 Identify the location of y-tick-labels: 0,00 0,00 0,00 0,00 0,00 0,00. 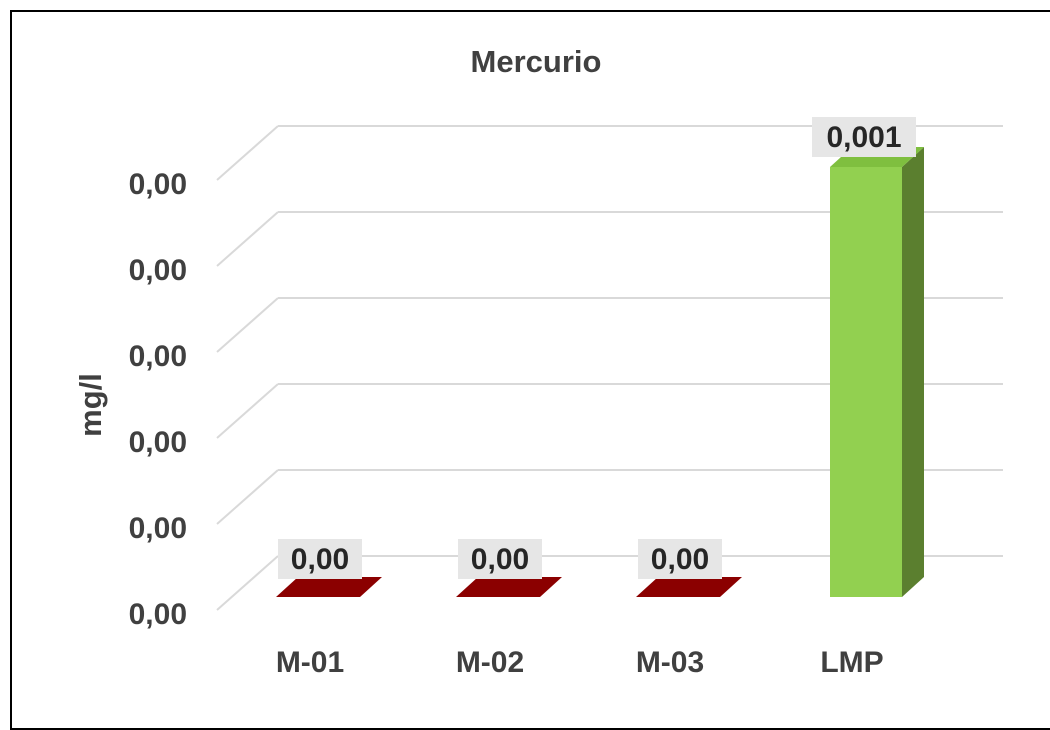
(158, 399).